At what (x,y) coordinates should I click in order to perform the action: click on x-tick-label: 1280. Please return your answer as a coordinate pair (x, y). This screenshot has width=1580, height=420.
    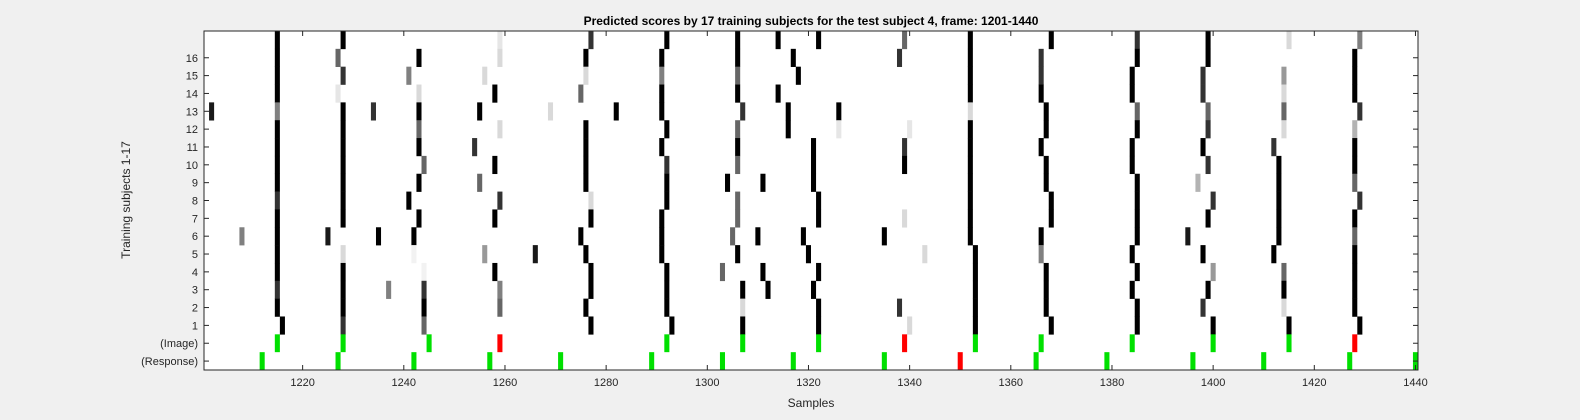
    Looking at the image, I should click on (606, 383).